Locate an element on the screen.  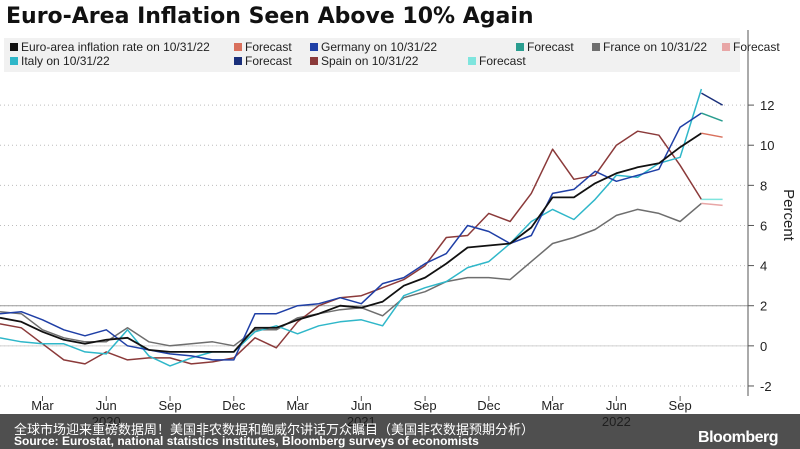
legend-label: Germany on 10/31/22 is located at coordinates (379, 47).